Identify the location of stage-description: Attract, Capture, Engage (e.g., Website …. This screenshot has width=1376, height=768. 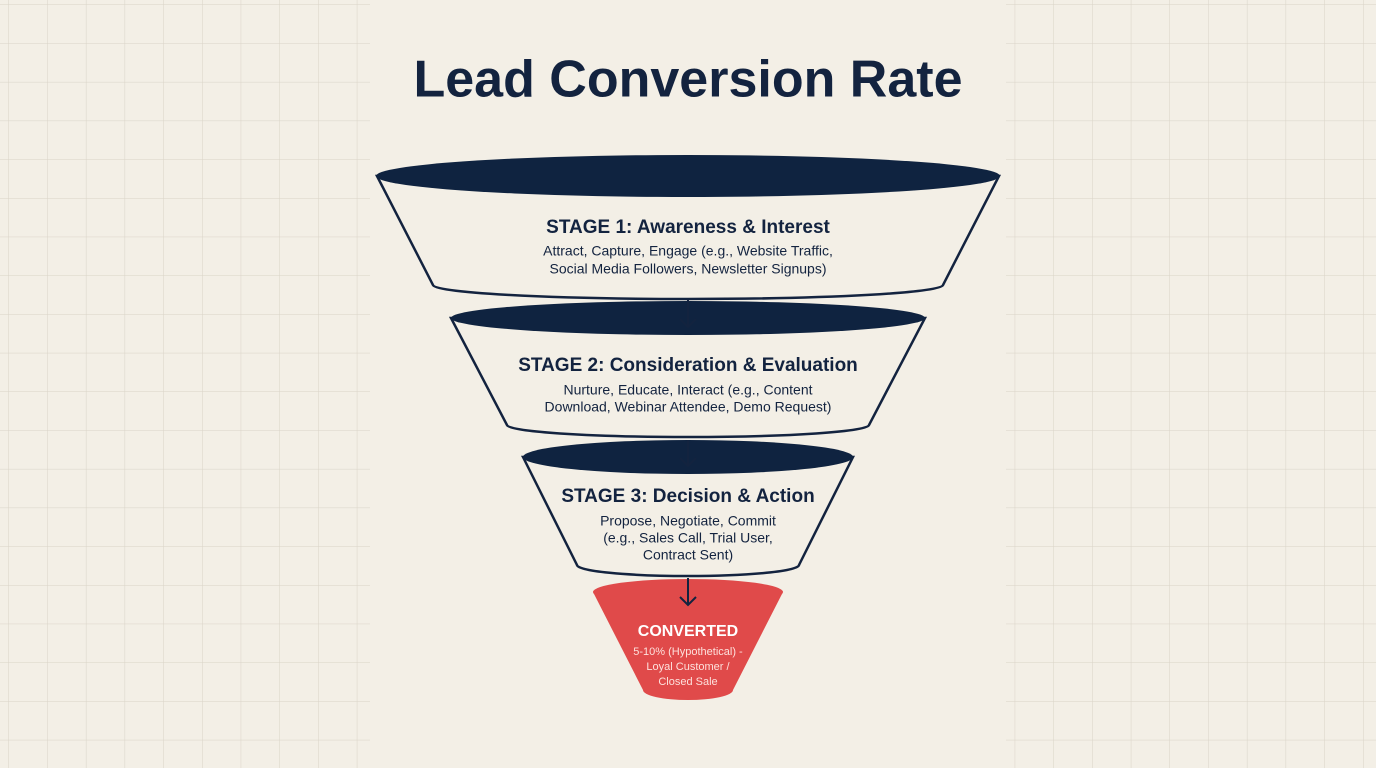
(688, 251).